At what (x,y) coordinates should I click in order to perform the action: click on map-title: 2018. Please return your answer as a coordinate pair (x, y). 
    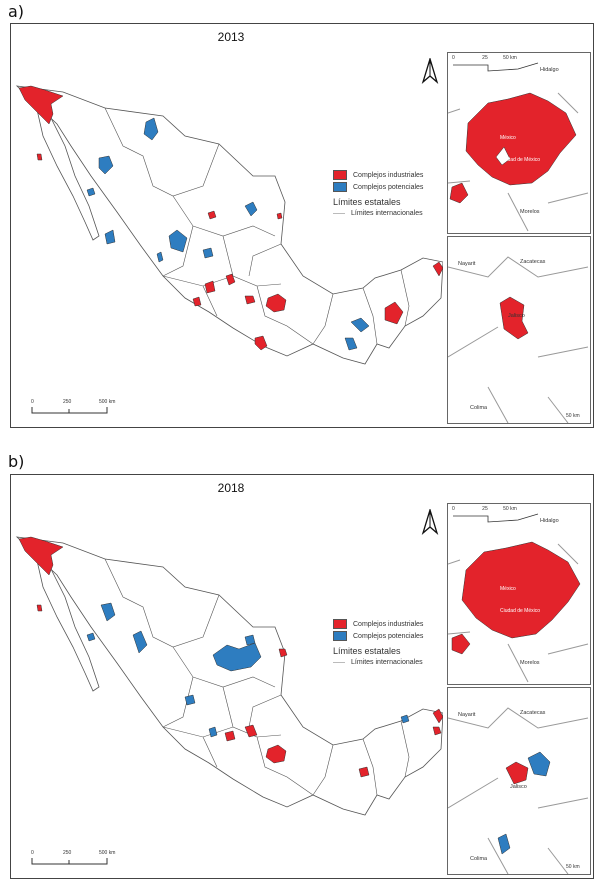
    Looking at the image, I should click on (231, 488).